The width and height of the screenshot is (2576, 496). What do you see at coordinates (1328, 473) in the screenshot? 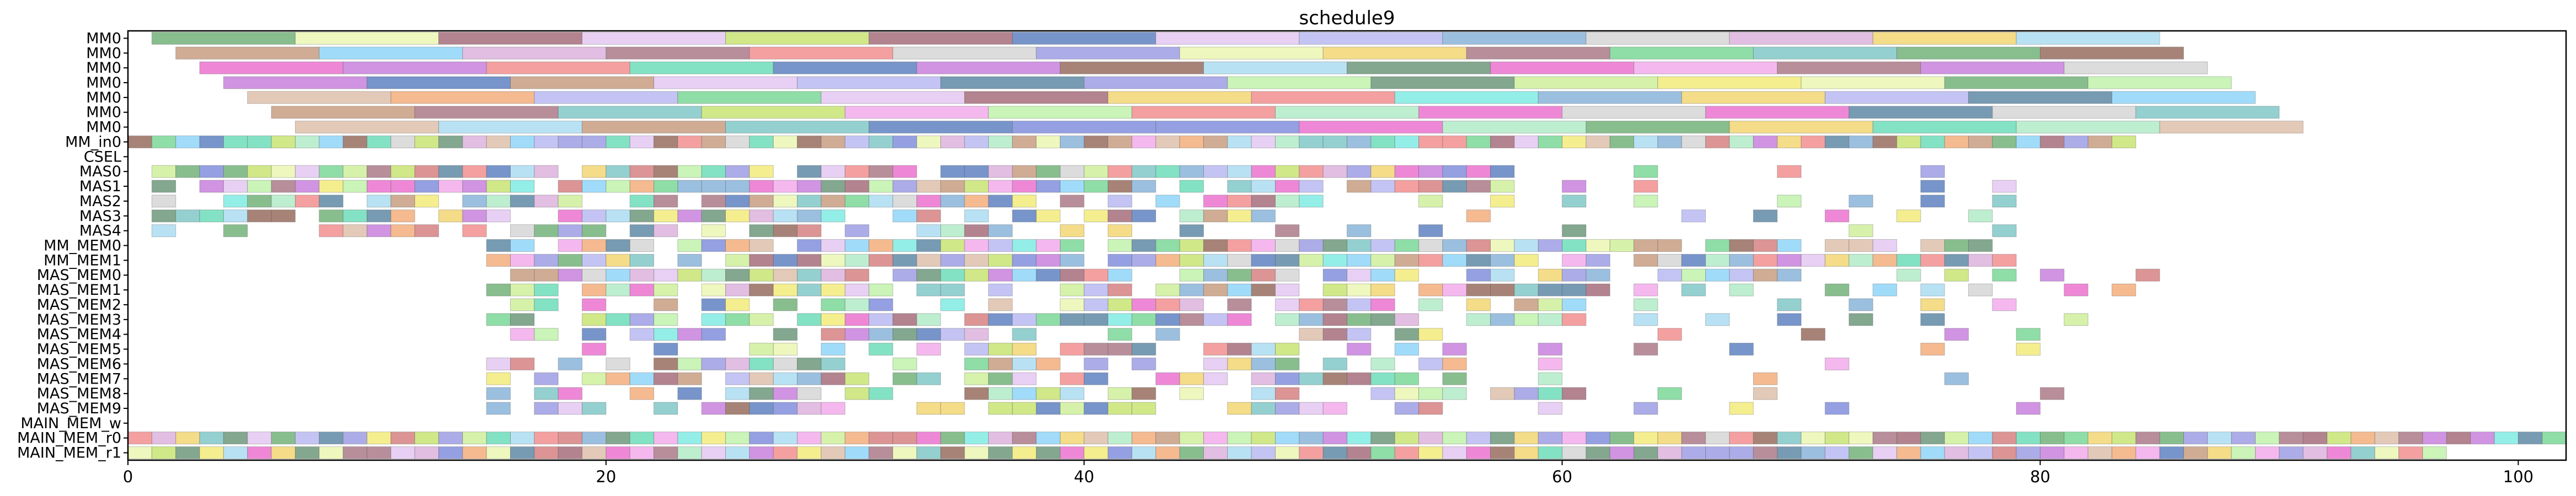
I see `x-axis-ticks: 0 20 40 60 80 100` at bounding box center [1328, 473].